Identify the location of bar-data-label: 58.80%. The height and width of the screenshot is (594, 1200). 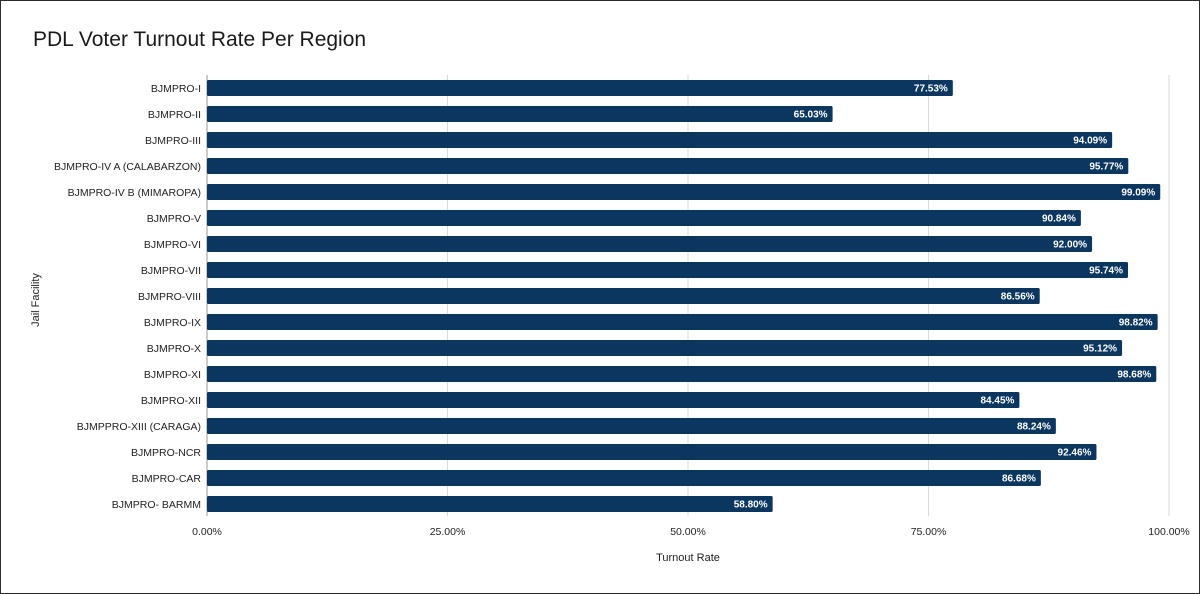
(751, 505).